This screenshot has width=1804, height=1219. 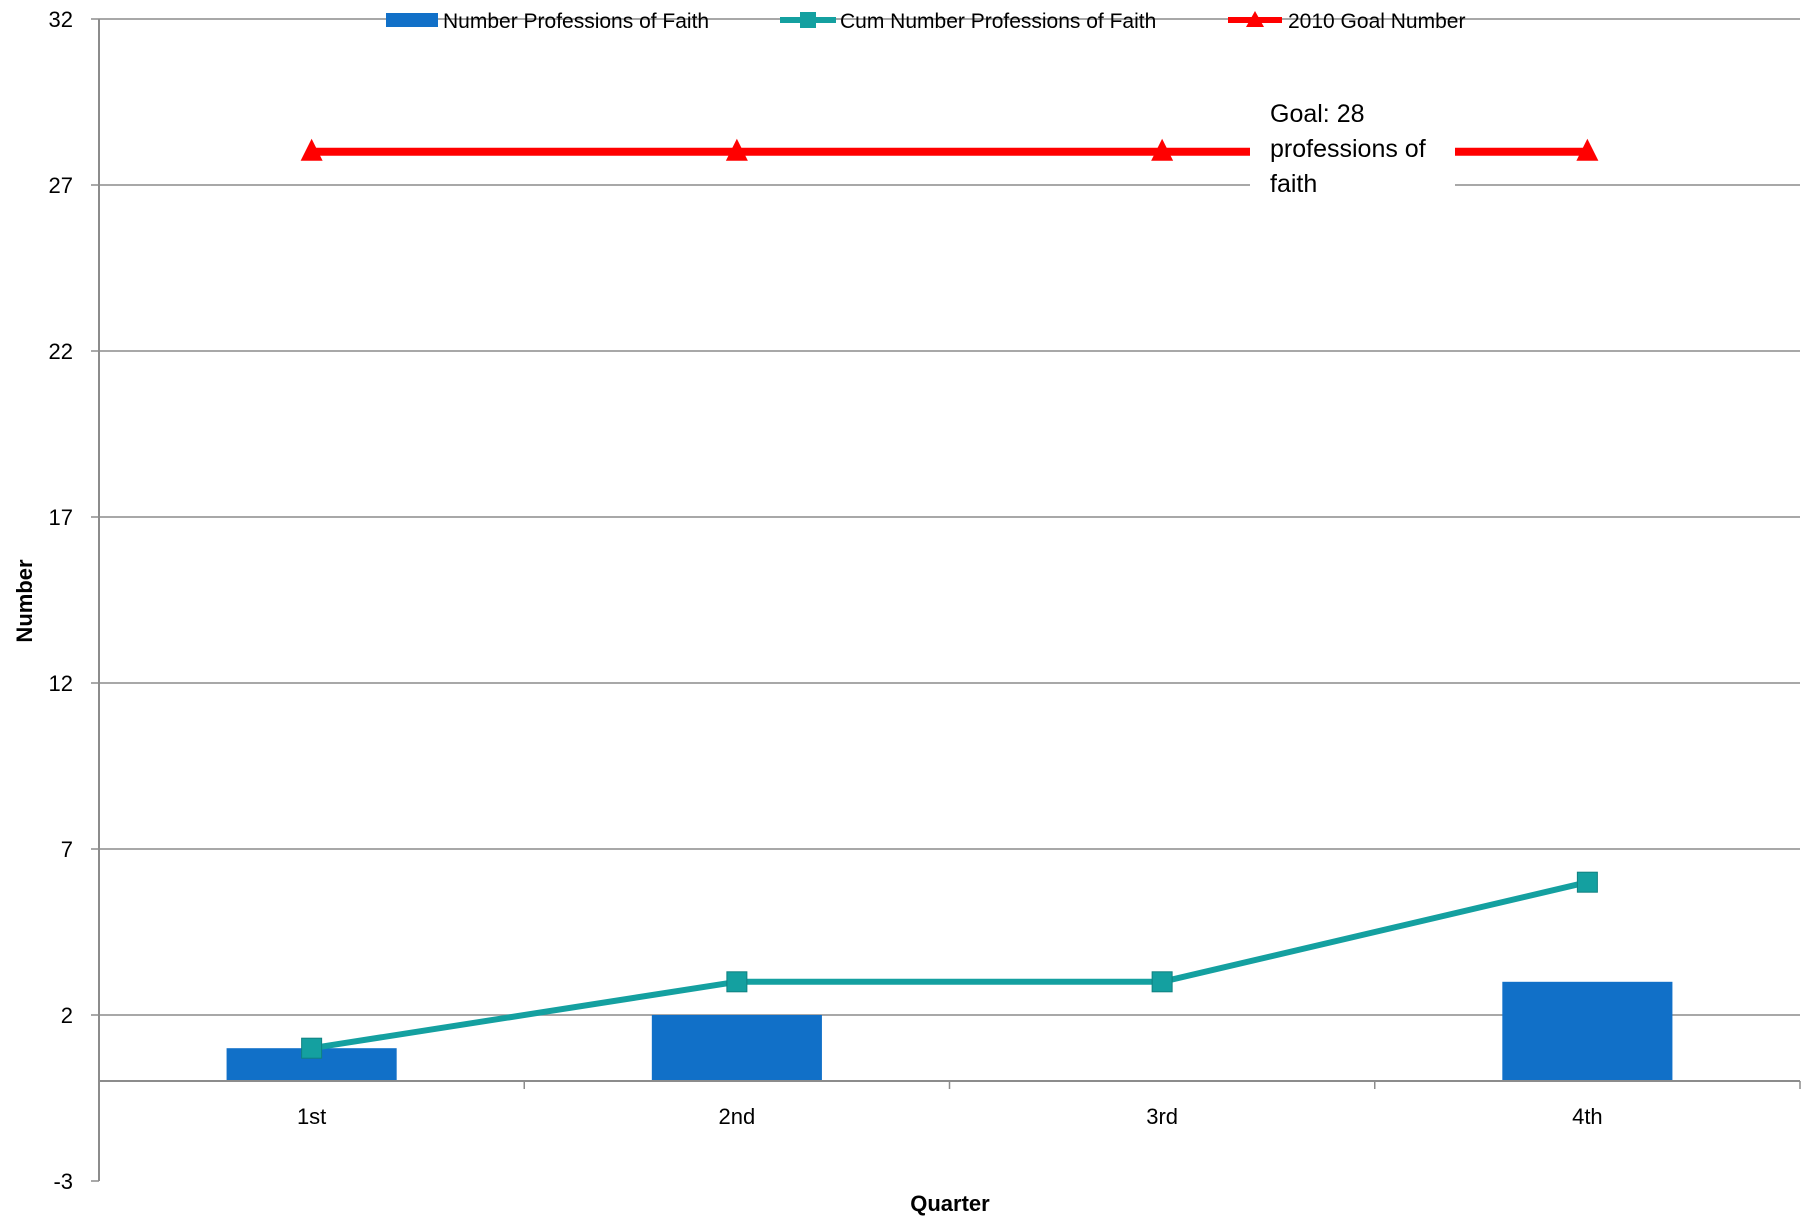 I want to click on y-tick-label-5: 22, so click(x=61, y=351).